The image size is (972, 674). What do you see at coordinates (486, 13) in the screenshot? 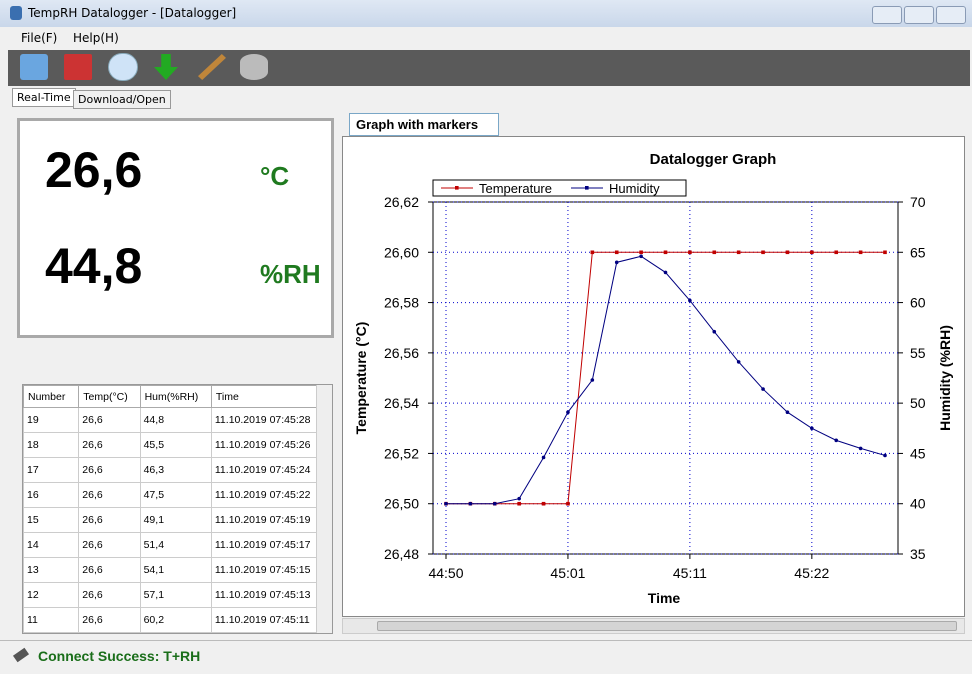
I see `title-bar: TempRH Datalogger - [Datalogger]` at bounding box center [486, 13].